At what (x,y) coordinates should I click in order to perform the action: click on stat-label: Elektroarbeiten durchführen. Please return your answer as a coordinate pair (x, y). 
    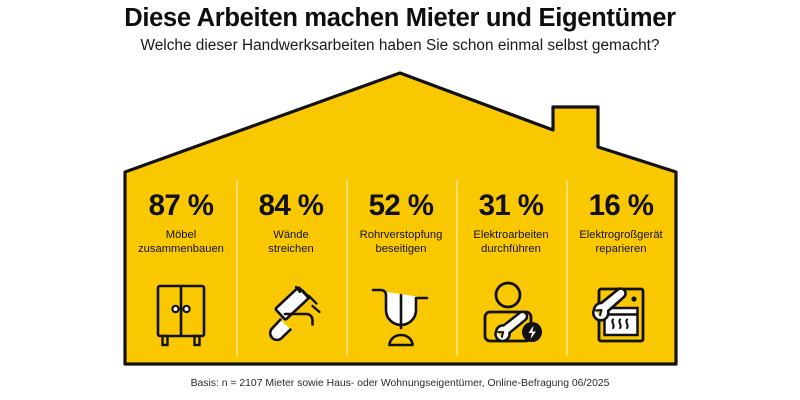
    Looking at the image, I should click on (511, 241).